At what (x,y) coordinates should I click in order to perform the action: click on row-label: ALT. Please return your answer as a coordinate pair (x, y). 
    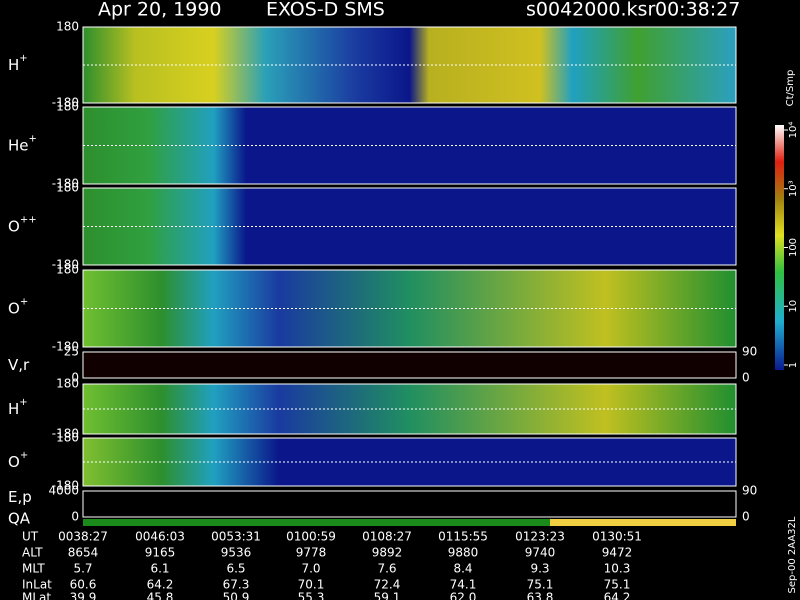
    Looking at the image, I should click on (32, 553).